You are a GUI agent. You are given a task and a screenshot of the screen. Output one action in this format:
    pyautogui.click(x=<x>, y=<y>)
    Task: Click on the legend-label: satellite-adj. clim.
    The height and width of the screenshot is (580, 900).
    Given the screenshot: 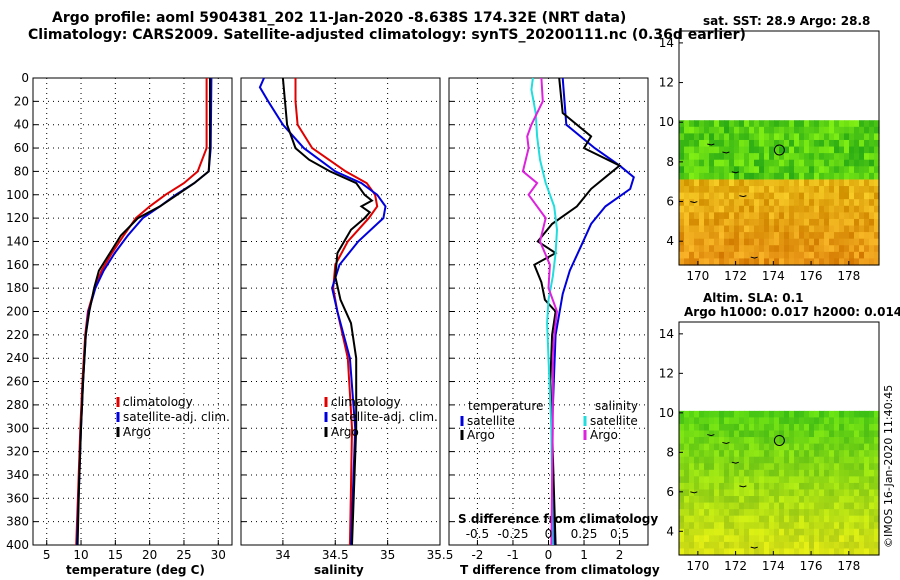 What is the action you would take?
    pyautogui.click(x=384, y=417)
    